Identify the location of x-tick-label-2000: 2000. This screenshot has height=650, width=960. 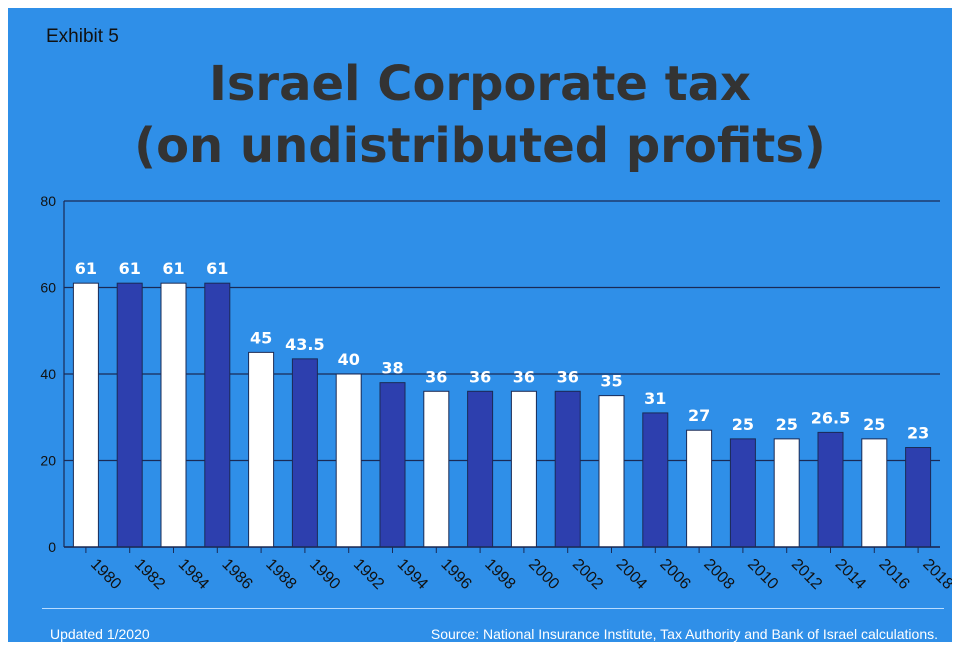
(543, 574).